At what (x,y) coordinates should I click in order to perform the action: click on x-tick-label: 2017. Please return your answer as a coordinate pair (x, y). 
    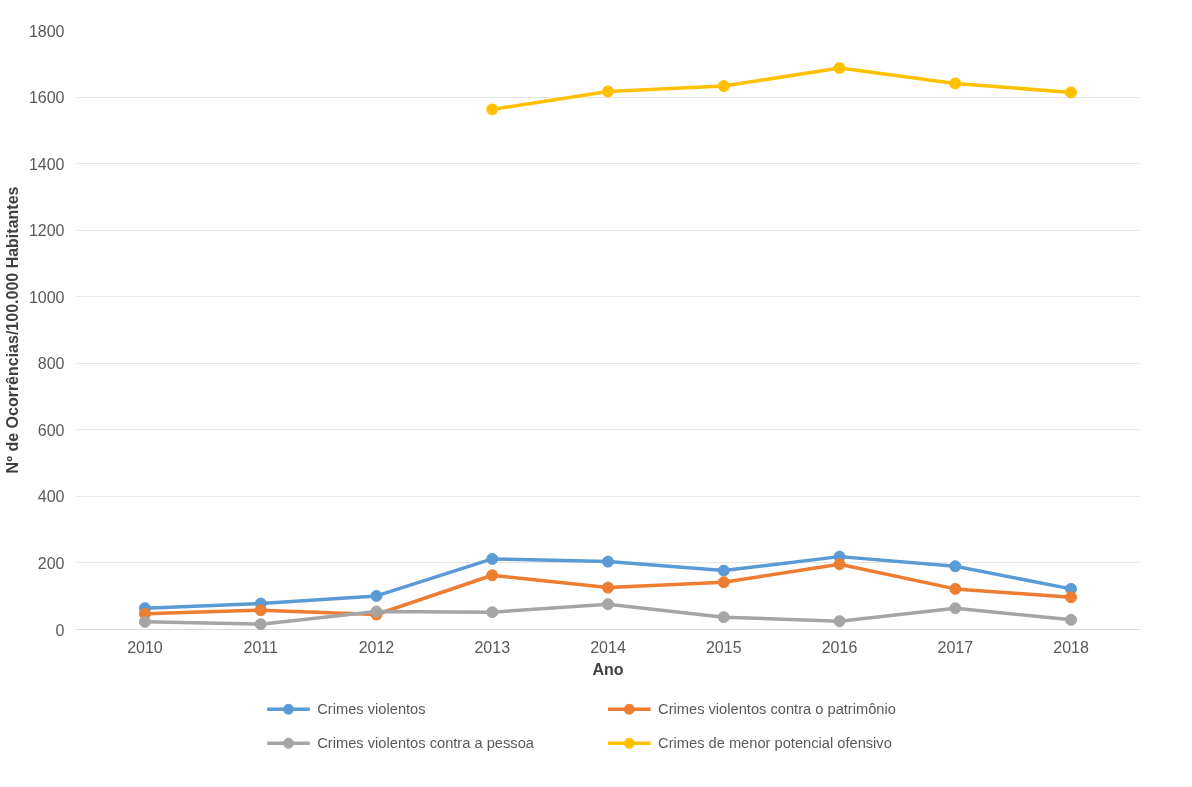
    Looking at the image, I should click on (955, 647).